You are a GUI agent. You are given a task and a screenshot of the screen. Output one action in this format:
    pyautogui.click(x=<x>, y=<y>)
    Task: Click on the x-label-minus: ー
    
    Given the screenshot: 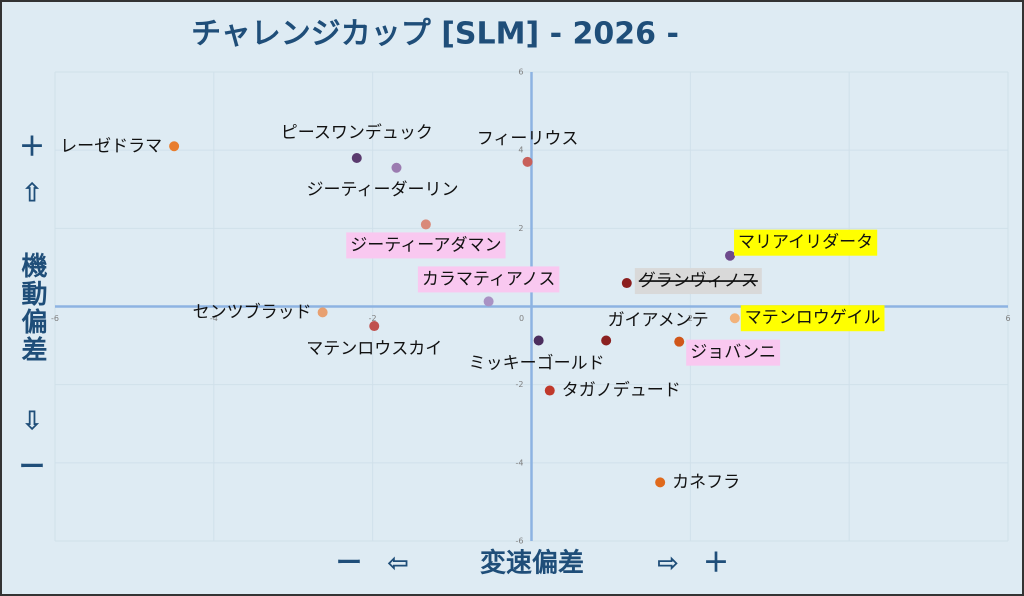 What is the action you would take?
    pyautogui.click(x=349, y=564)
    